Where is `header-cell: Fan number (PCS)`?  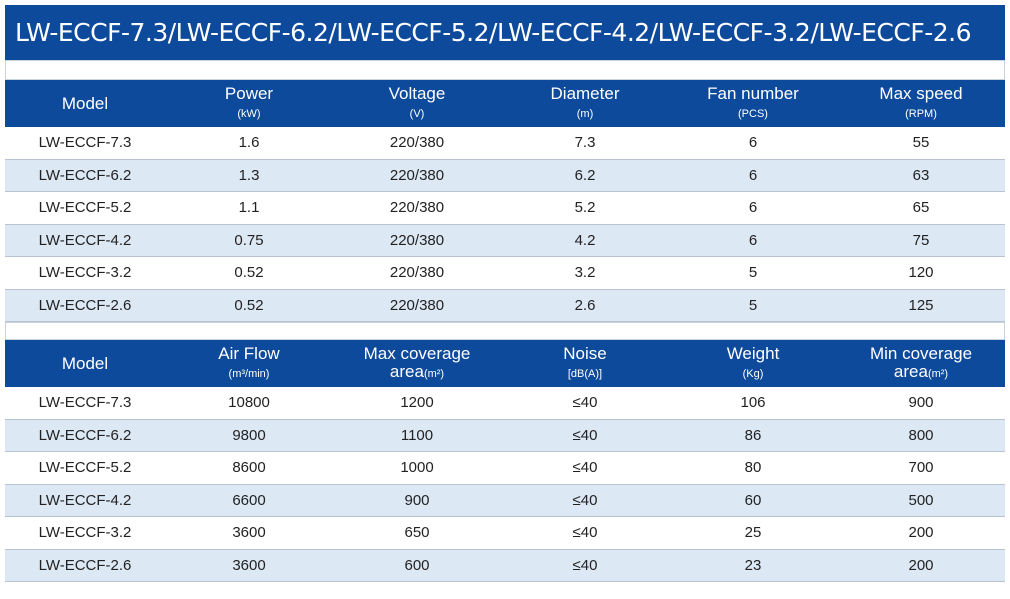
header-cell: Fan number (PCS) is located at coordinates (753, 103).